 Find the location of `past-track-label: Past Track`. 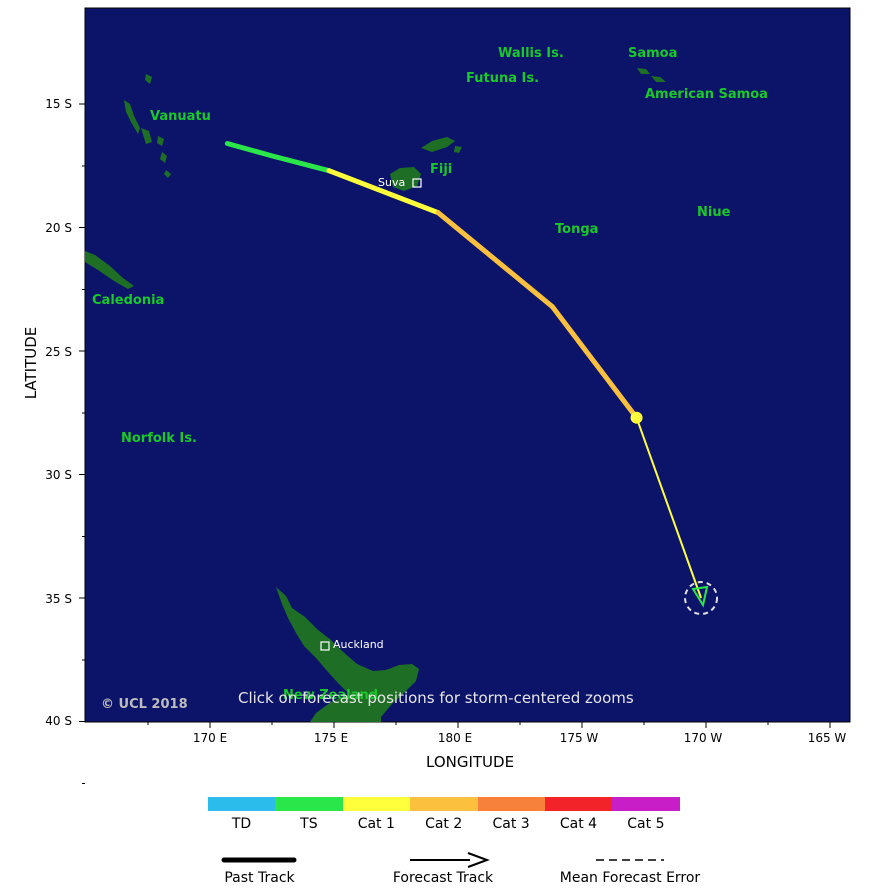

past-track-label: Past Track is located at coordinates (259, 878).